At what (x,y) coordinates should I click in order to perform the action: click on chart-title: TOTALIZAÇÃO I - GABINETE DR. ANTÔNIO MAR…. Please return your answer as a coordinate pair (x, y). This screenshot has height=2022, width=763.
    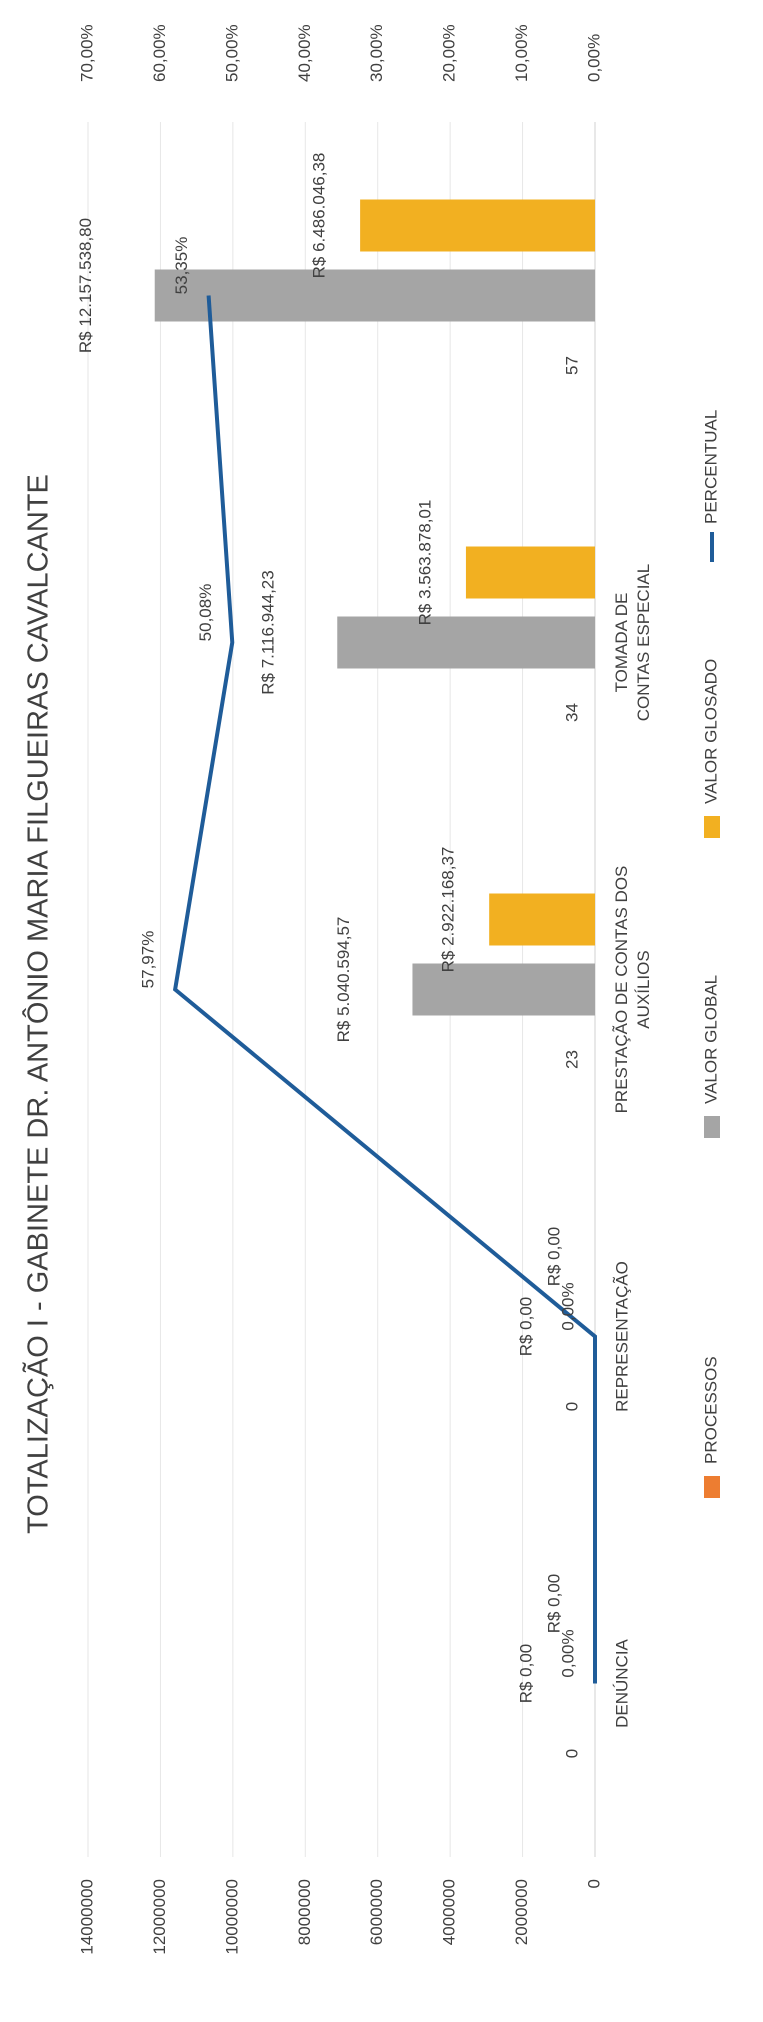
    Looking at the image, I should click on (38, 1004).